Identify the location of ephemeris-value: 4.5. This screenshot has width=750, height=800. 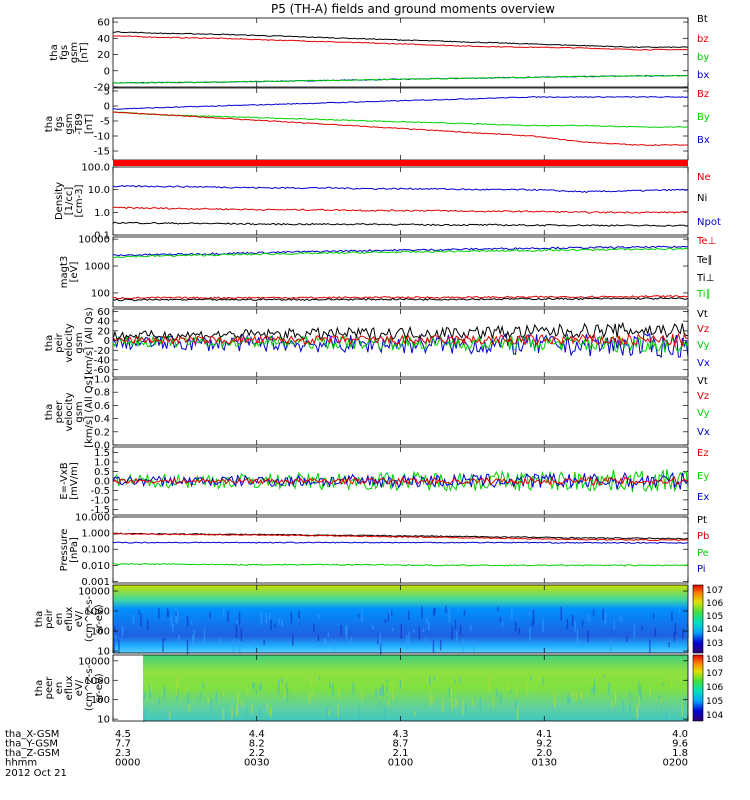
(123, 734).